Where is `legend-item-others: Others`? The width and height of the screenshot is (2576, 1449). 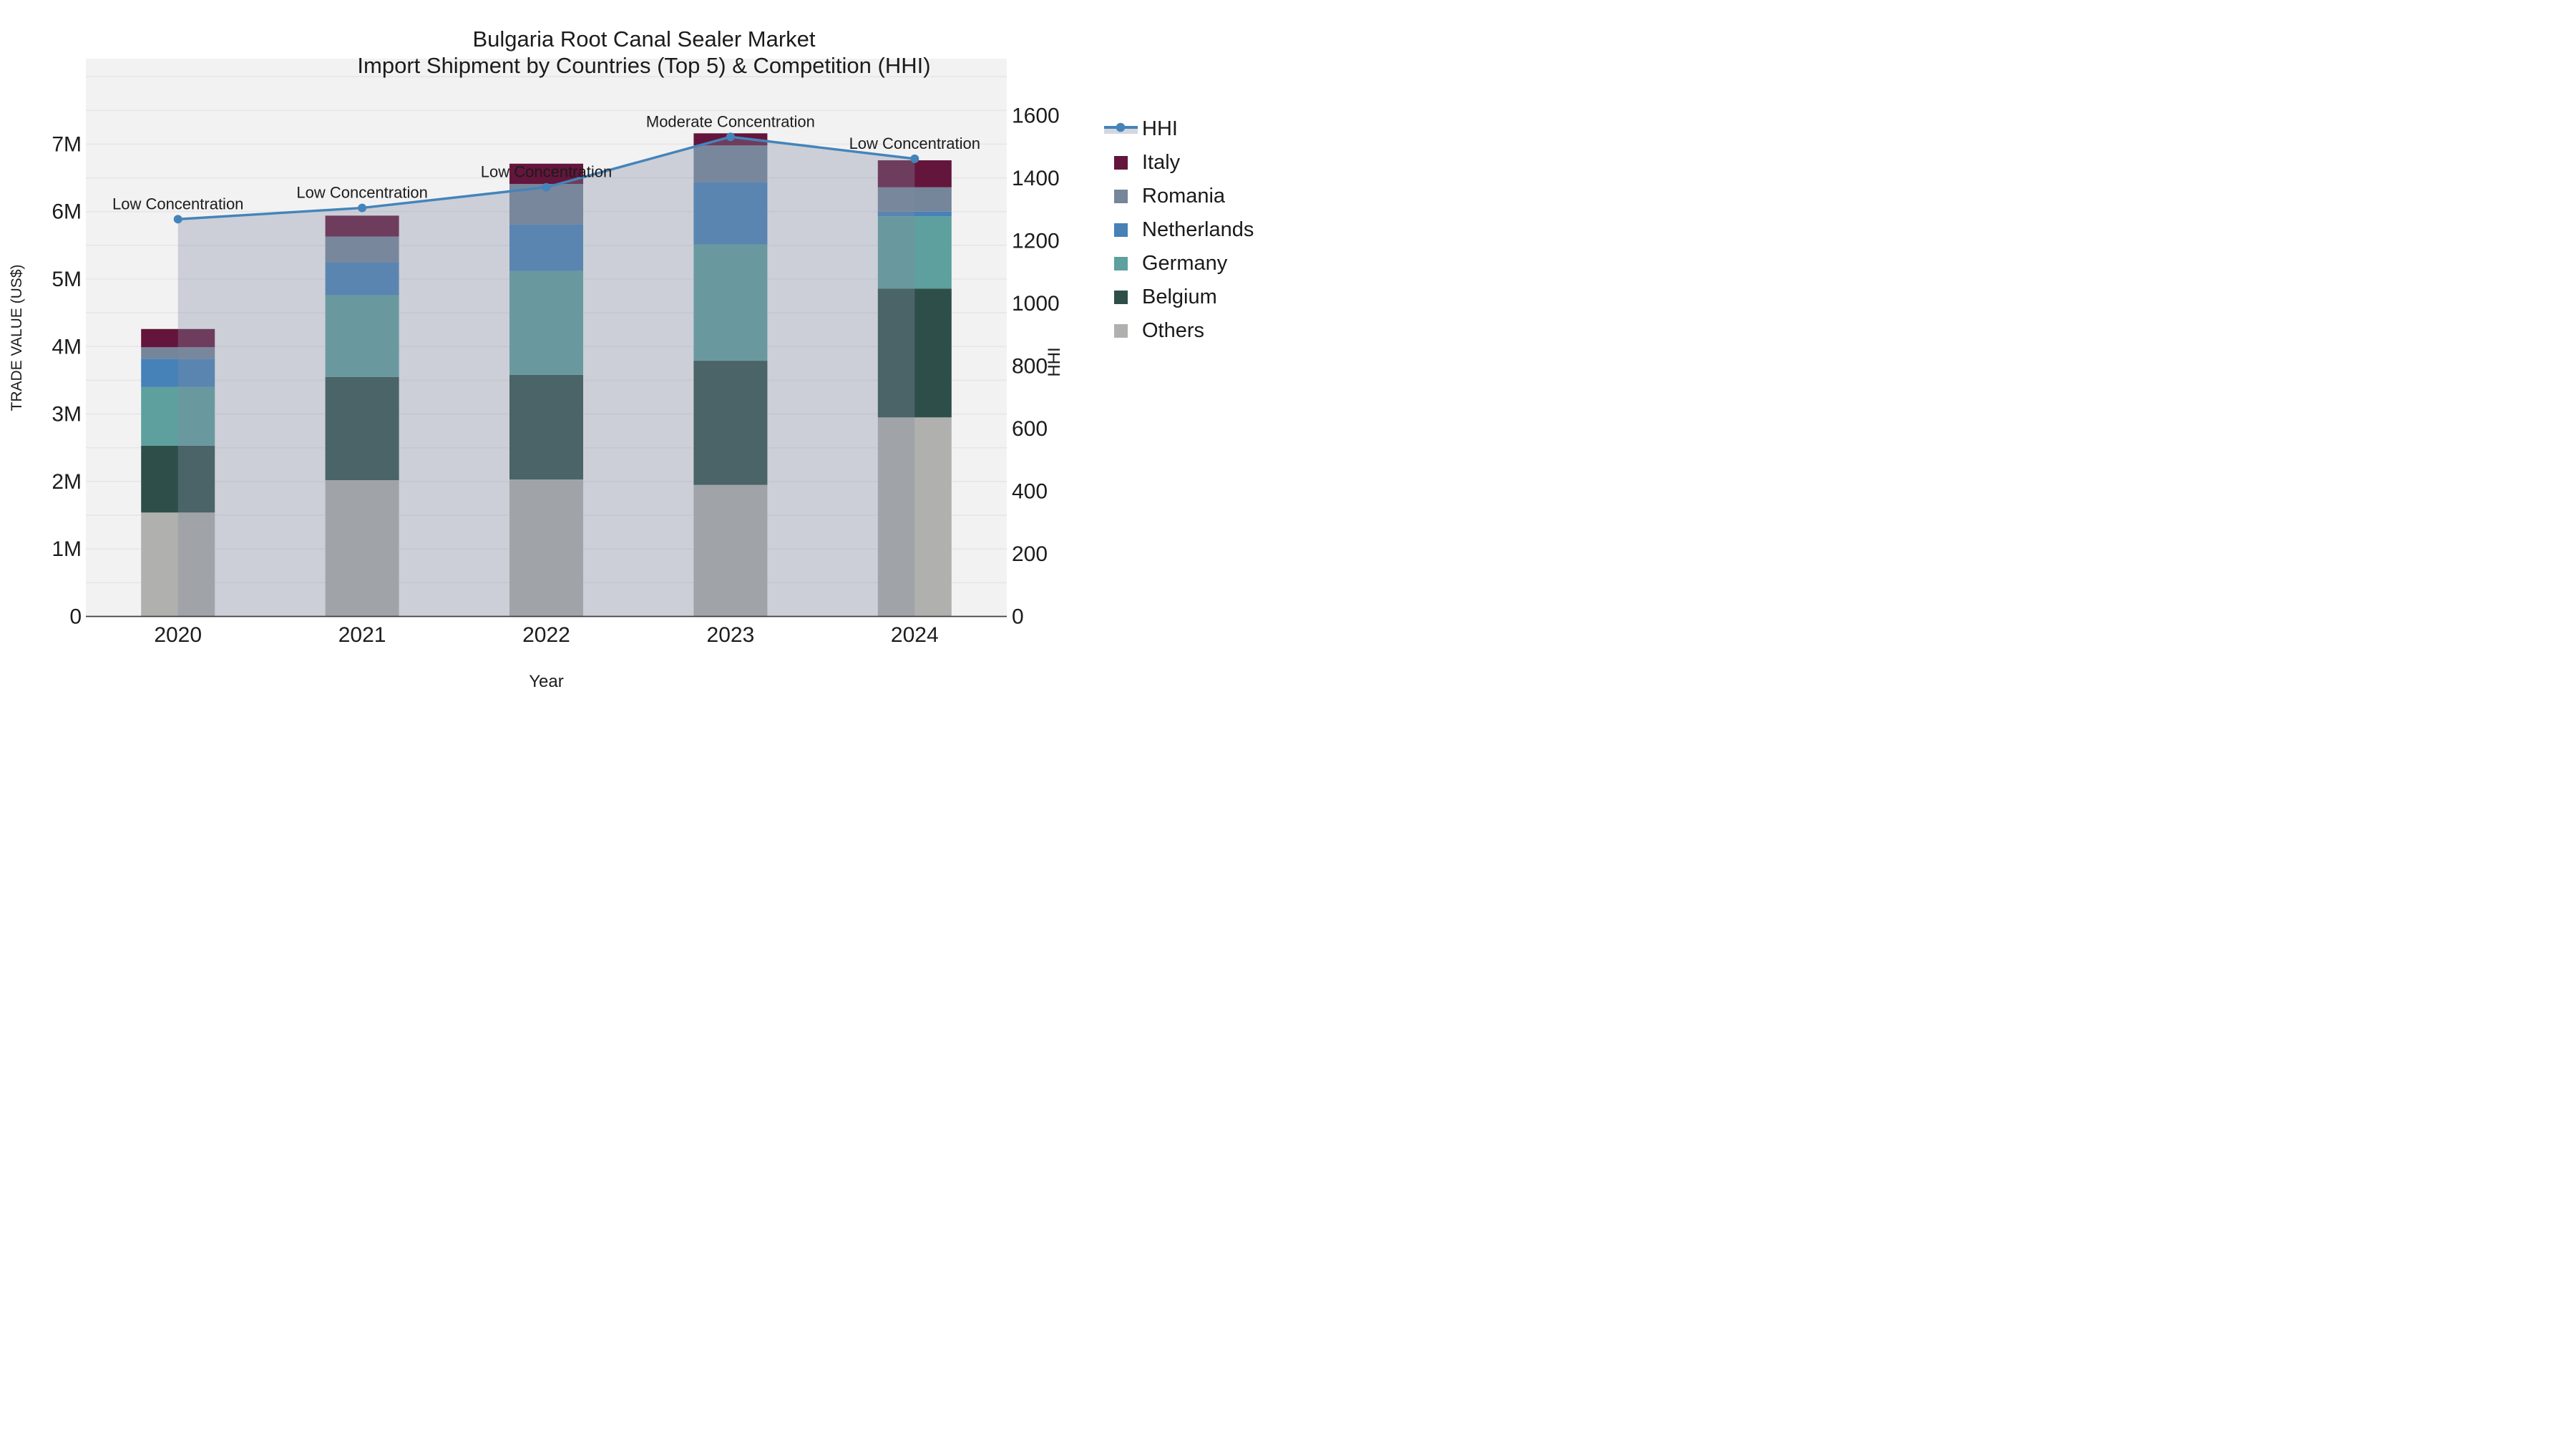 legend-item-others: Others is located at coordinates (1179, 330).